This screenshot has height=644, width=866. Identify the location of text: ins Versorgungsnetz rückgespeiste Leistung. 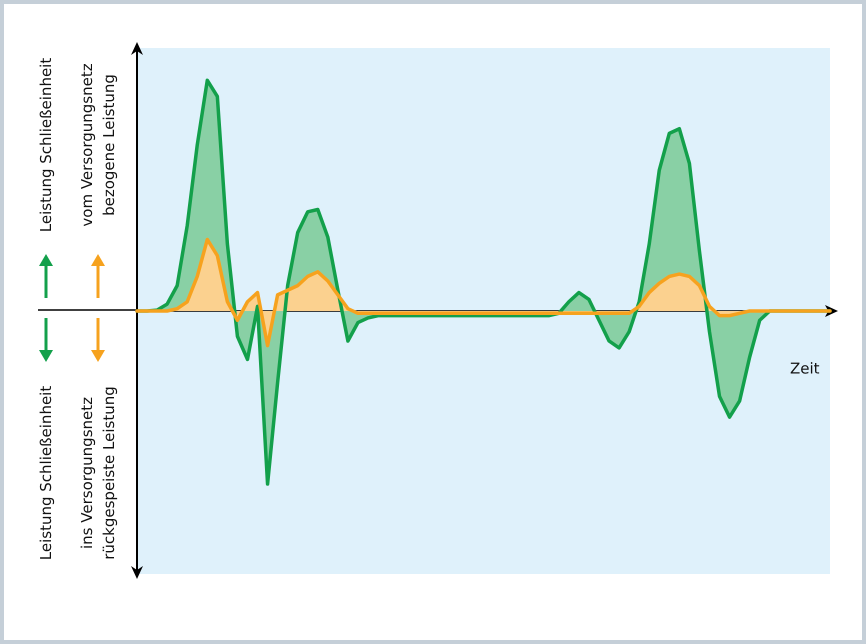
(98, 473).